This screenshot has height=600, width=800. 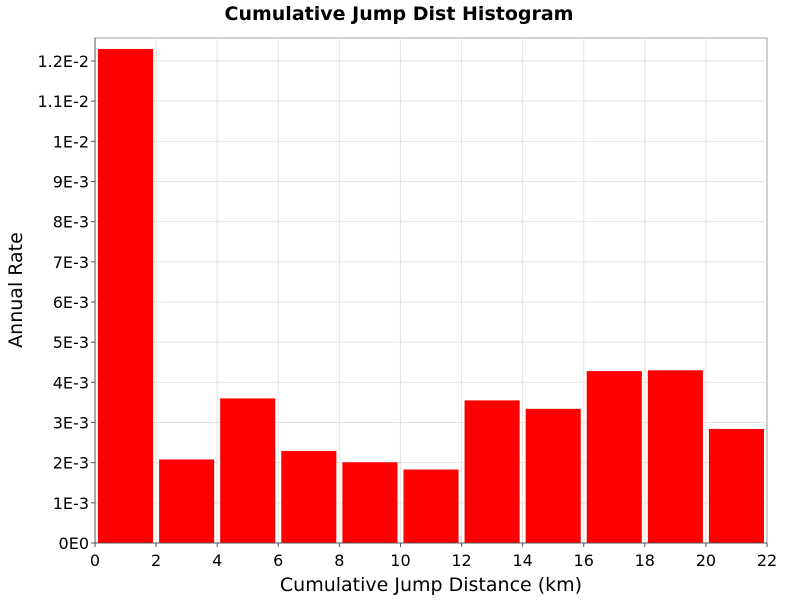 I want to click on x-tick-label: 12, so click(x=461, y=560).